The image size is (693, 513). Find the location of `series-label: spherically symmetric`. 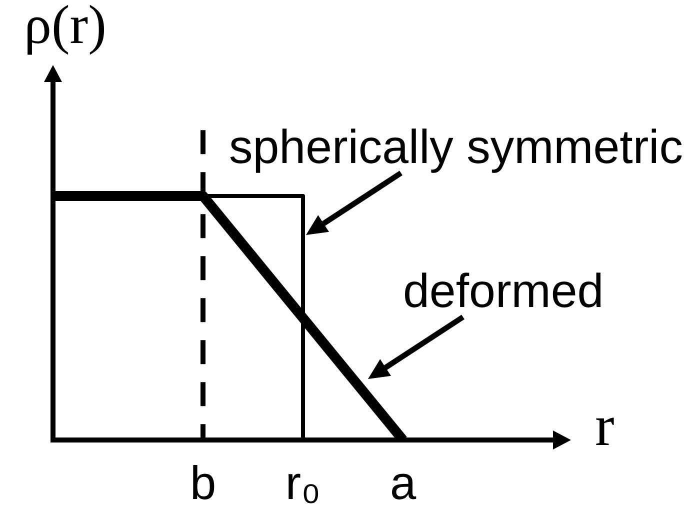

series-label: spherically symmetric is located at coordinates (456, 147).